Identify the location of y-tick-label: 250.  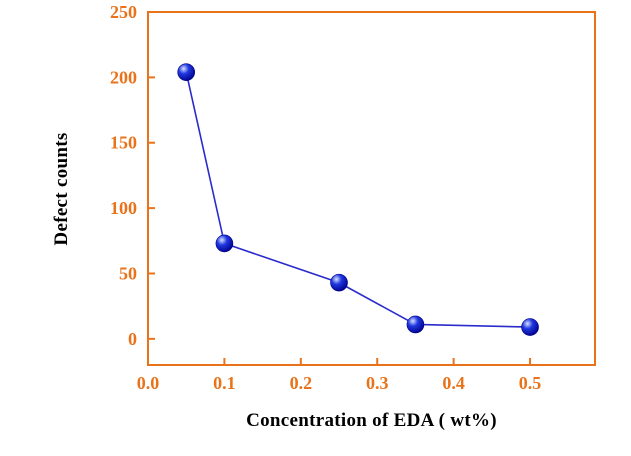
(123, 12).